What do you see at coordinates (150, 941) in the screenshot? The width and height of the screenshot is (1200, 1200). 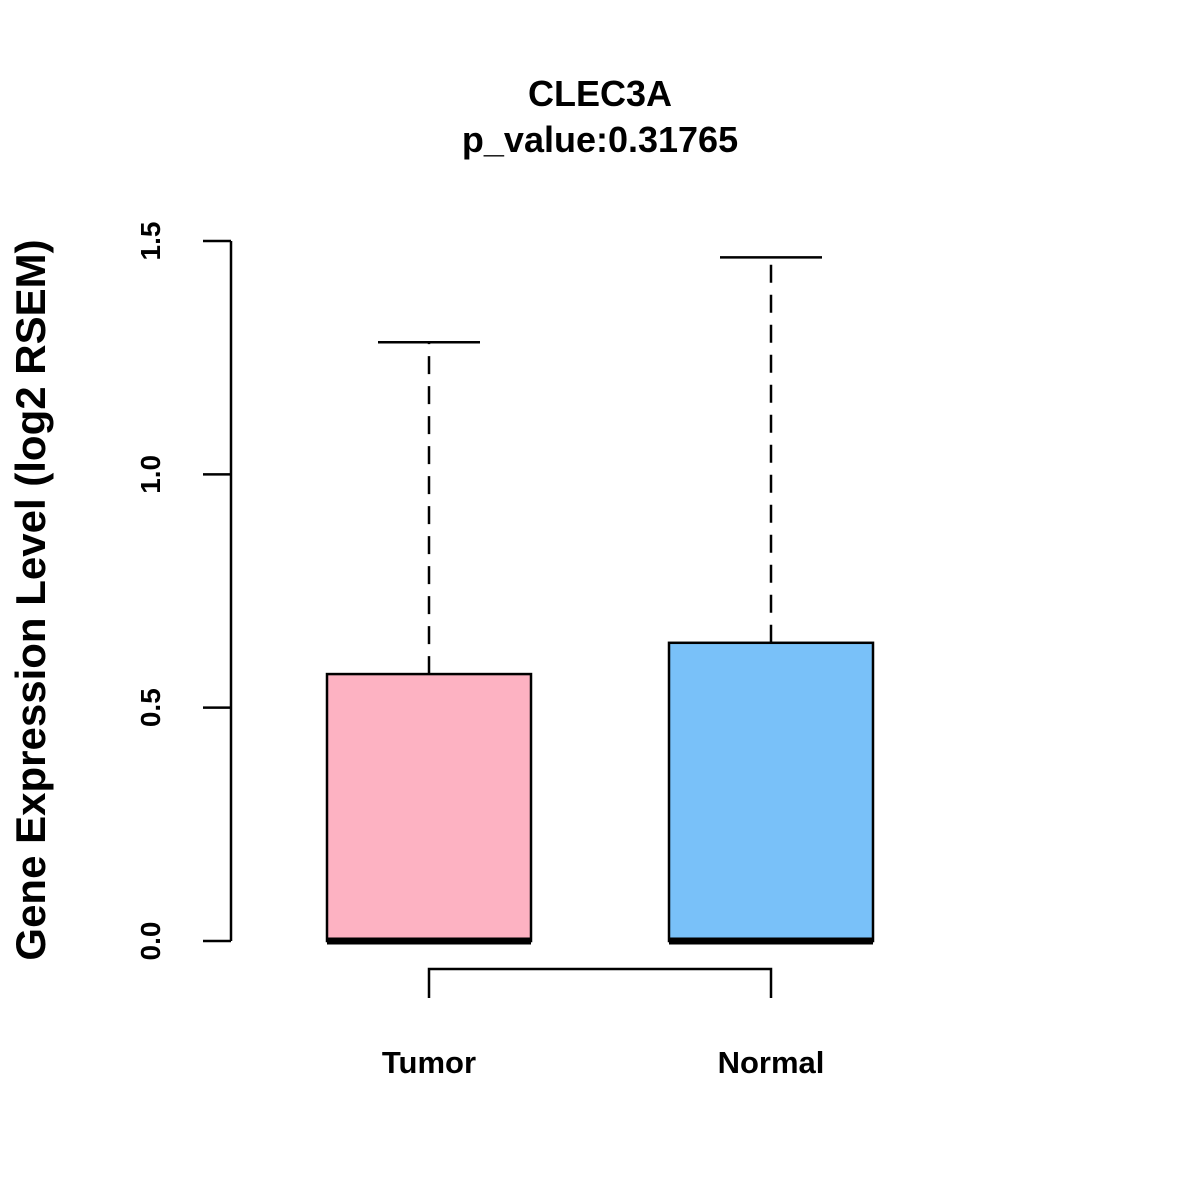 I see `y-tick-label: 0.0` at bounding box center [150, 941].